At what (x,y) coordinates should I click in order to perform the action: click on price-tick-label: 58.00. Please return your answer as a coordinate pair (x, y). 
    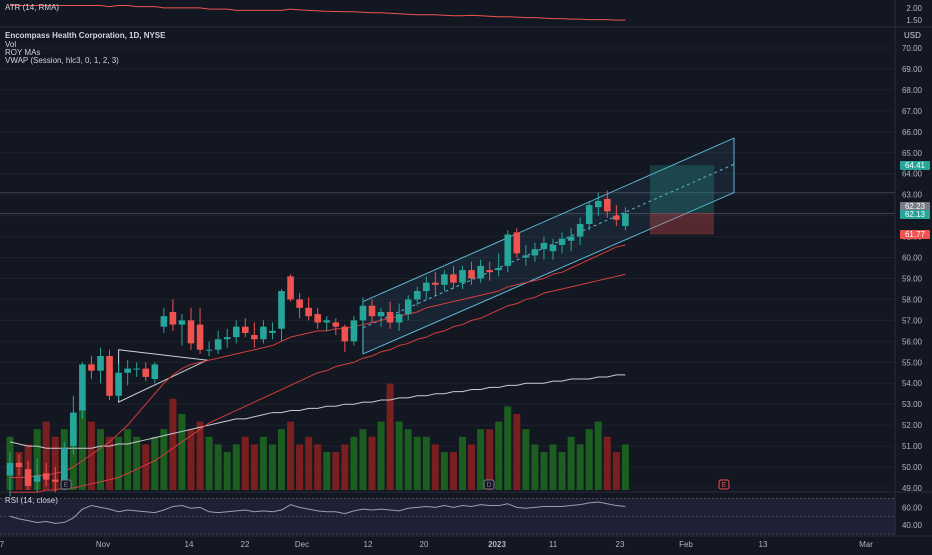
    Looking at the image, I should click on (912, 299).